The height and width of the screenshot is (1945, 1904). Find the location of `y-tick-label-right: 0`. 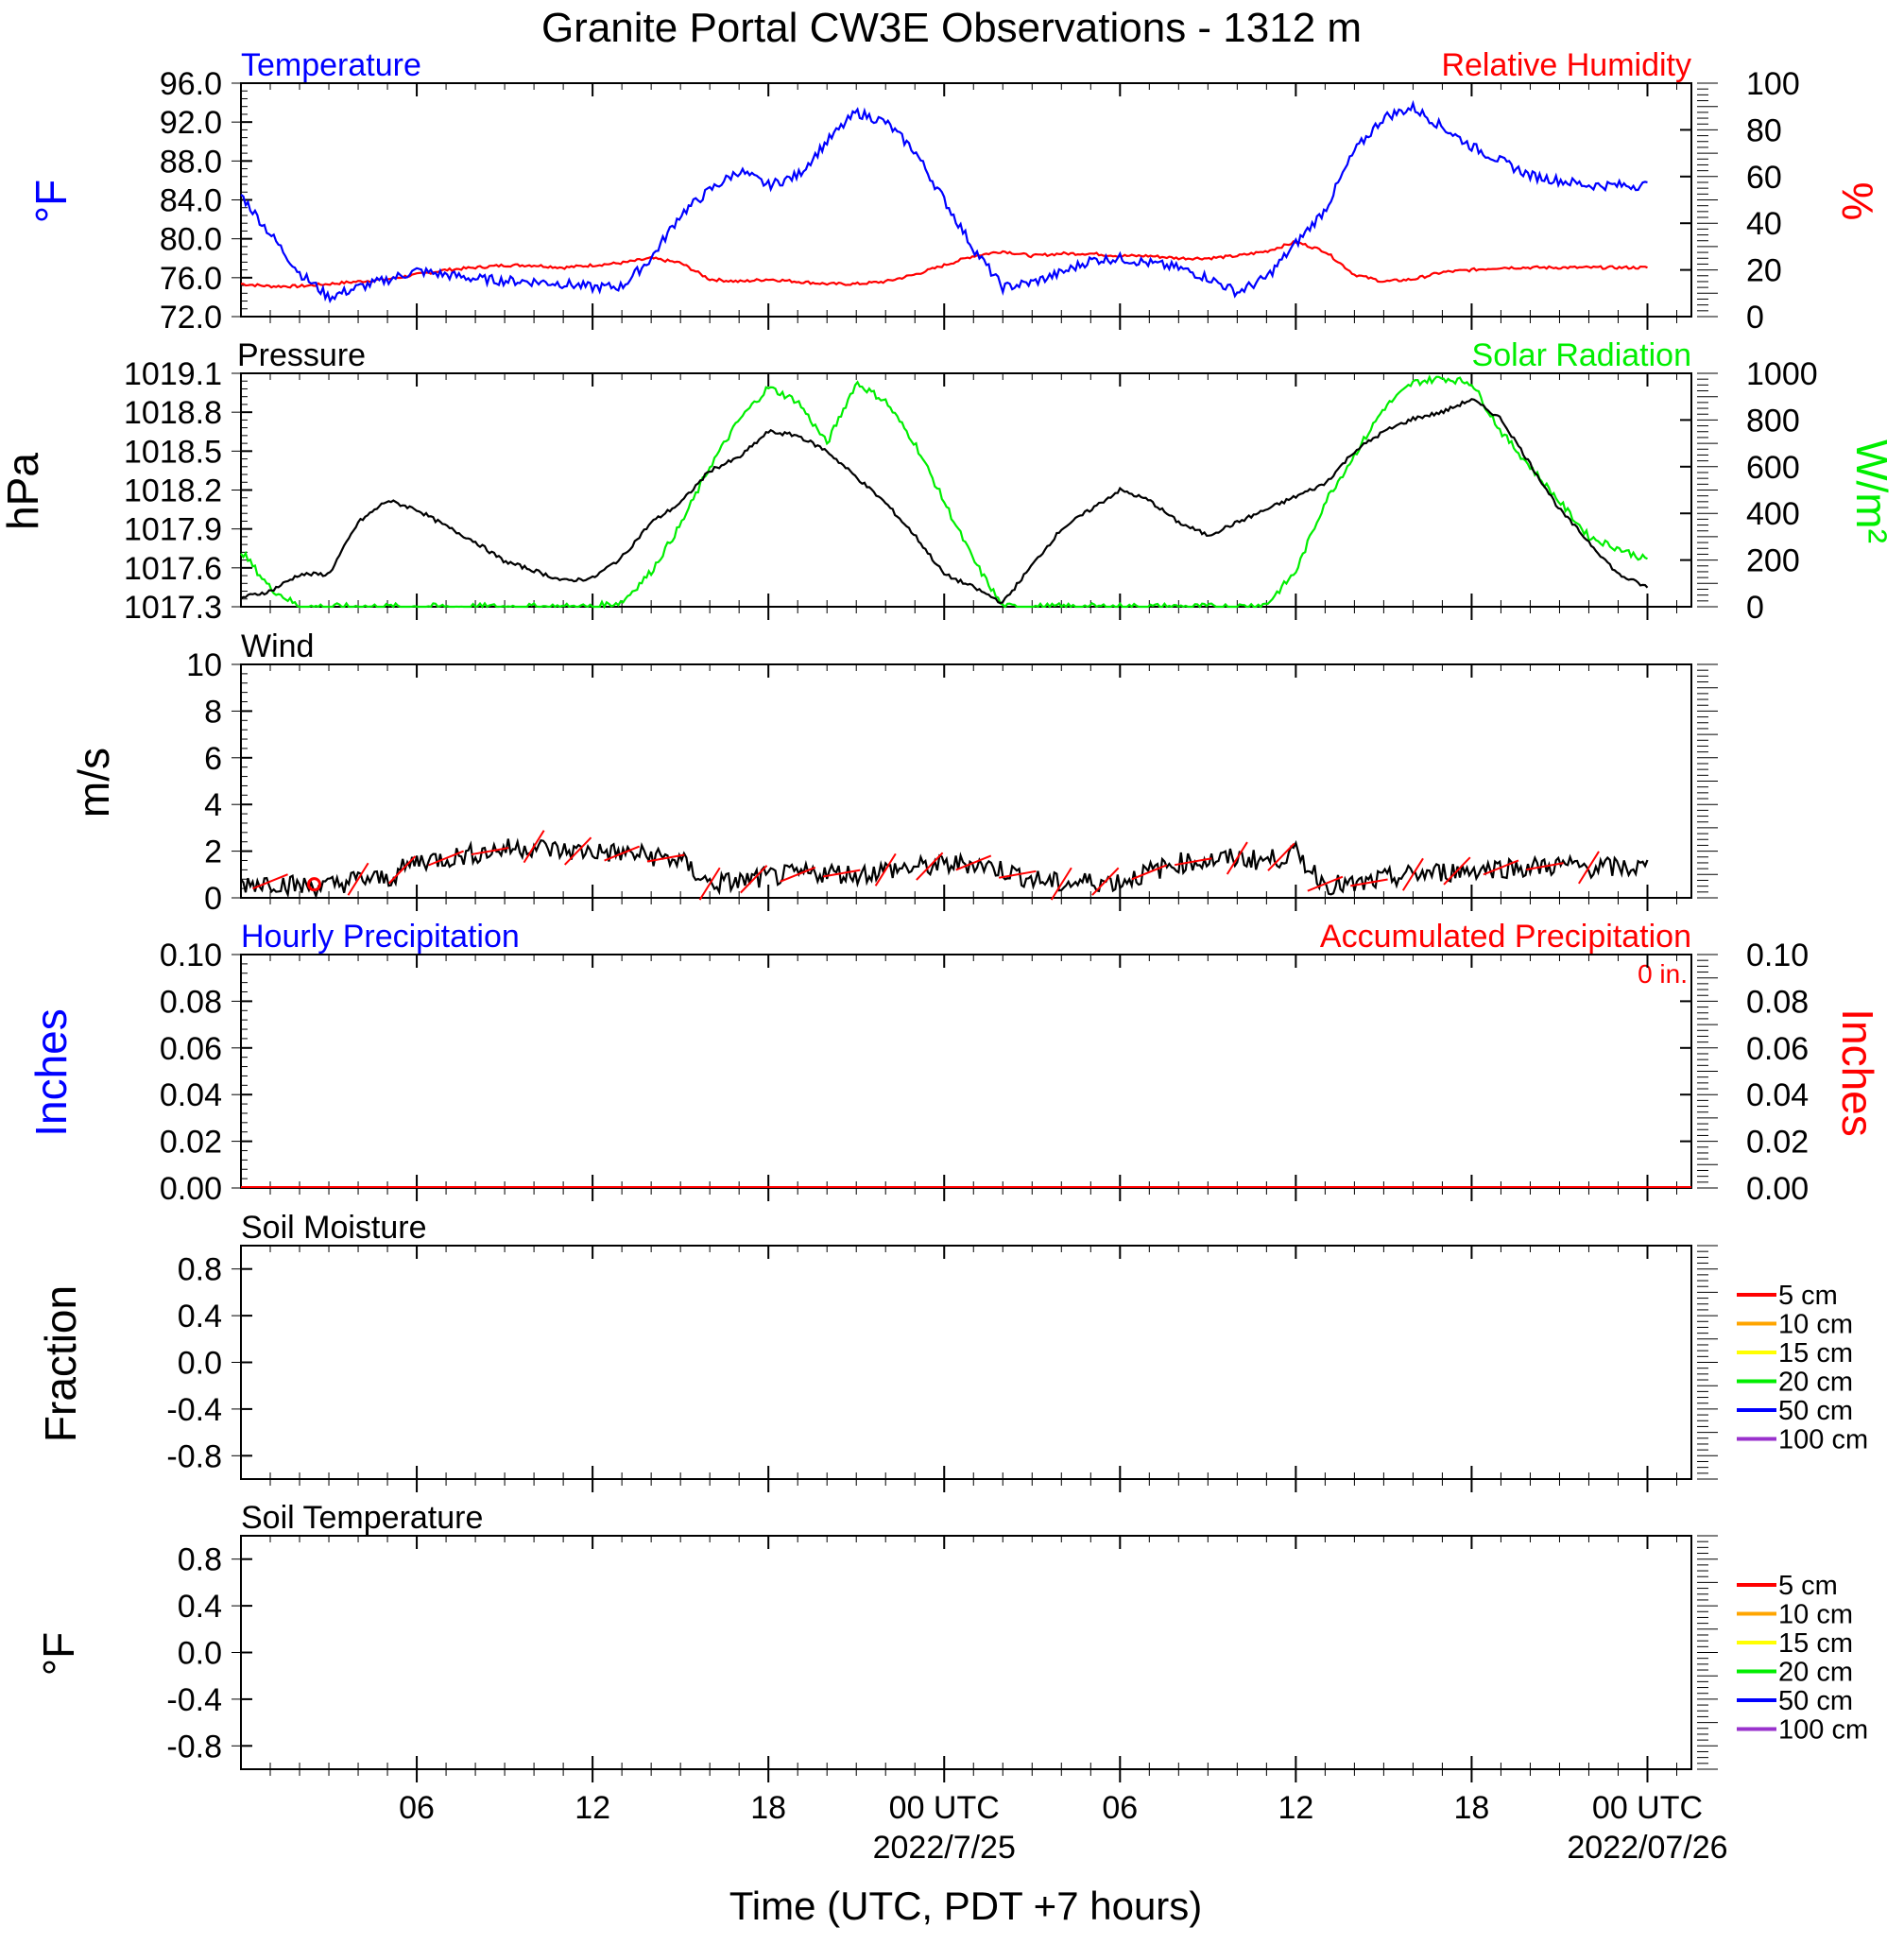

y-tick-label-right: 0 is located at coordinates (1755, 318).